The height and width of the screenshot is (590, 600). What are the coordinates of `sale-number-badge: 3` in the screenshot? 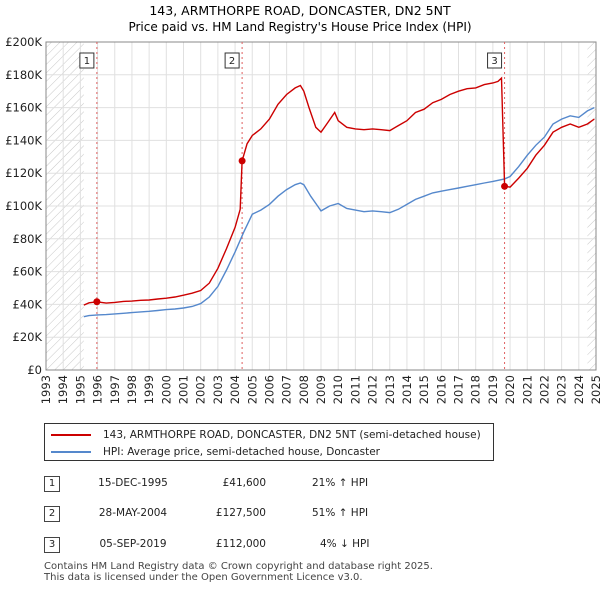 It's located at (52, 545).